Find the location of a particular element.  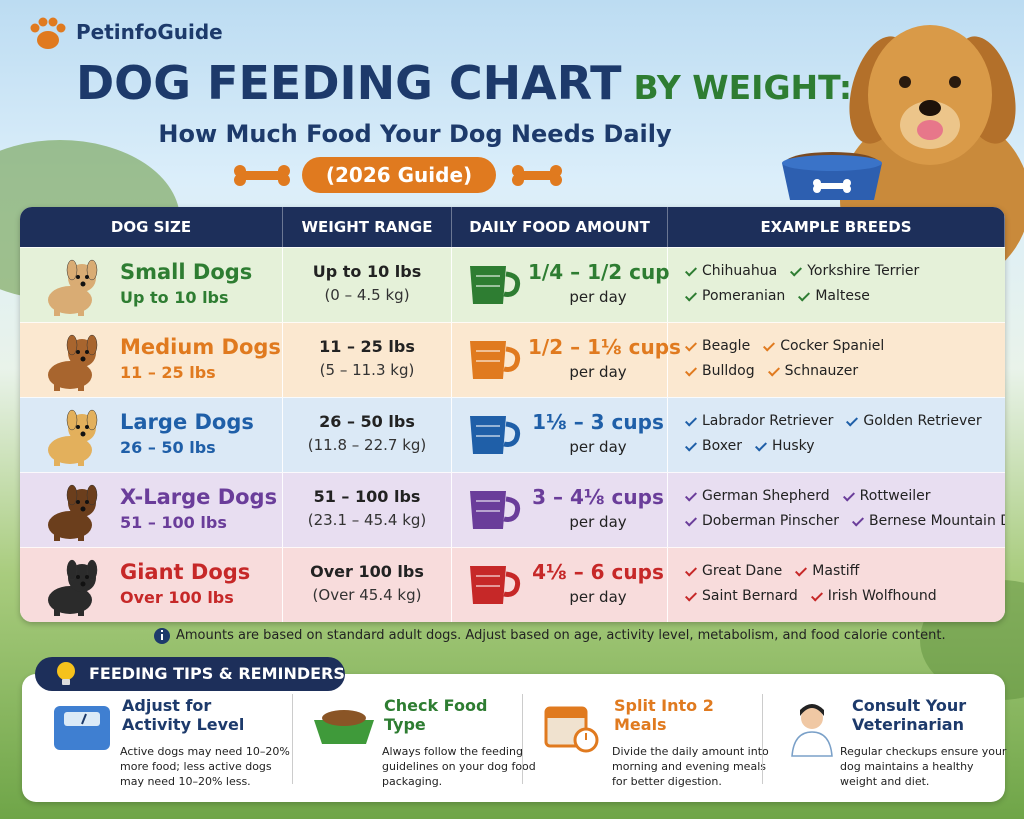

size-range: 51 – 100 lbs is located at coordinates (173, 522).